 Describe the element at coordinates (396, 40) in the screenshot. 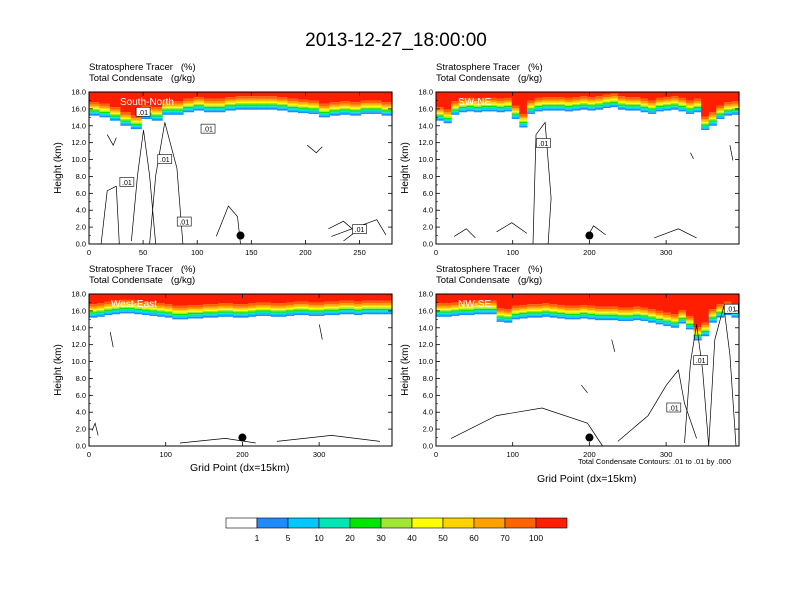

I see `page-title: 2013-12-27_18:00:00` at that location.